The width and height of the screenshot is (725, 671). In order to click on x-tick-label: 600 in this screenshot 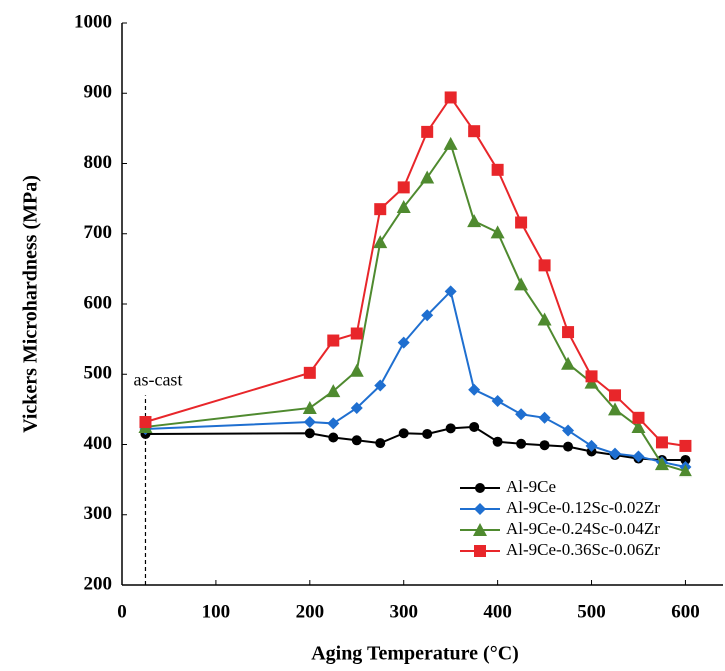, I will do `click(685, 611)`.